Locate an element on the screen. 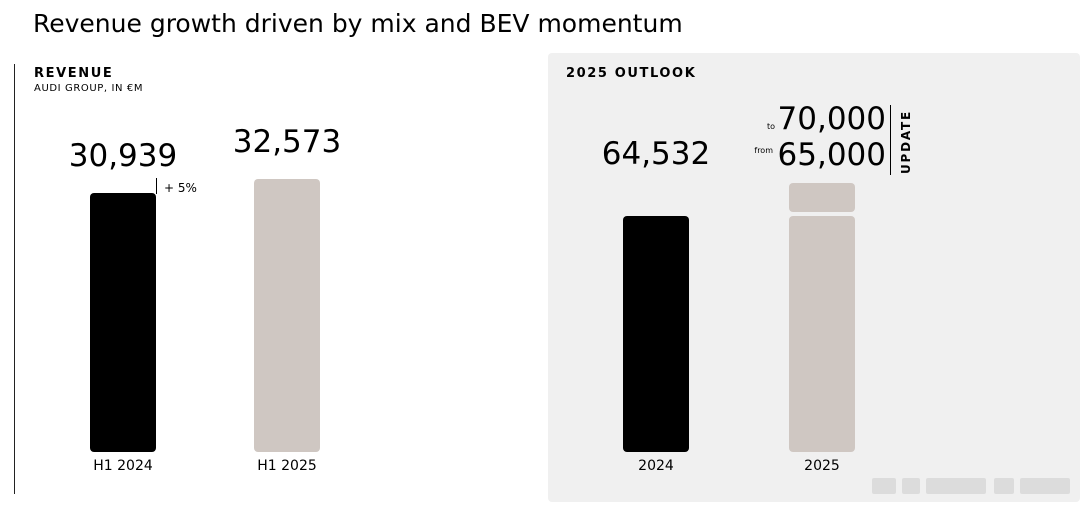 The image size is (1080, 509). range-to-prefix: to is located at coordinates (770, 126).